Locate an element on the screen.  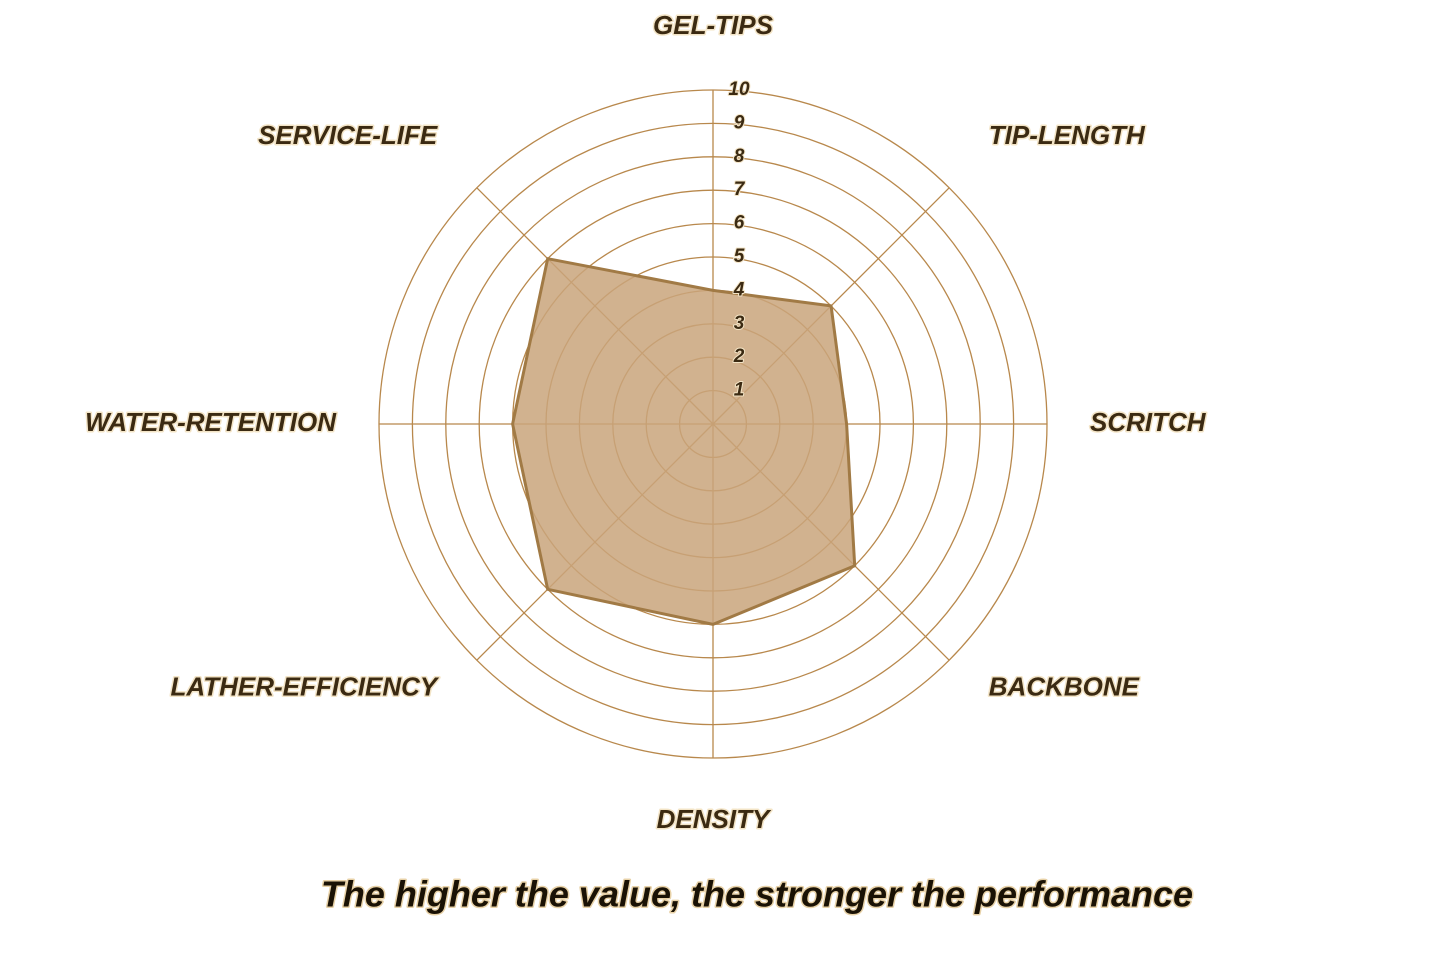
tick-label: 7 is located at coordinates (740, 189).